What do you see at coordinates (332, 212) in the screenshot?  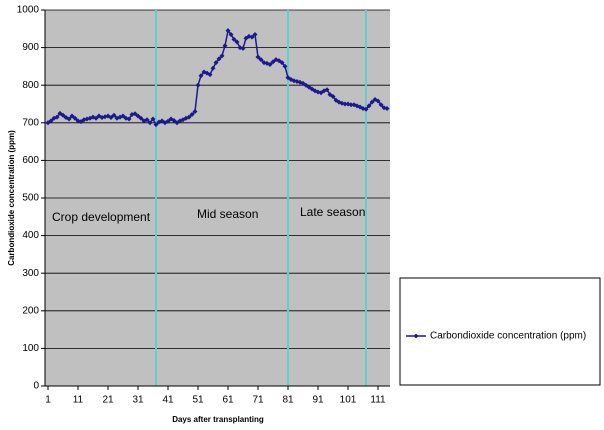 I see `annotation: Late season` at bounding box center [332, 212].